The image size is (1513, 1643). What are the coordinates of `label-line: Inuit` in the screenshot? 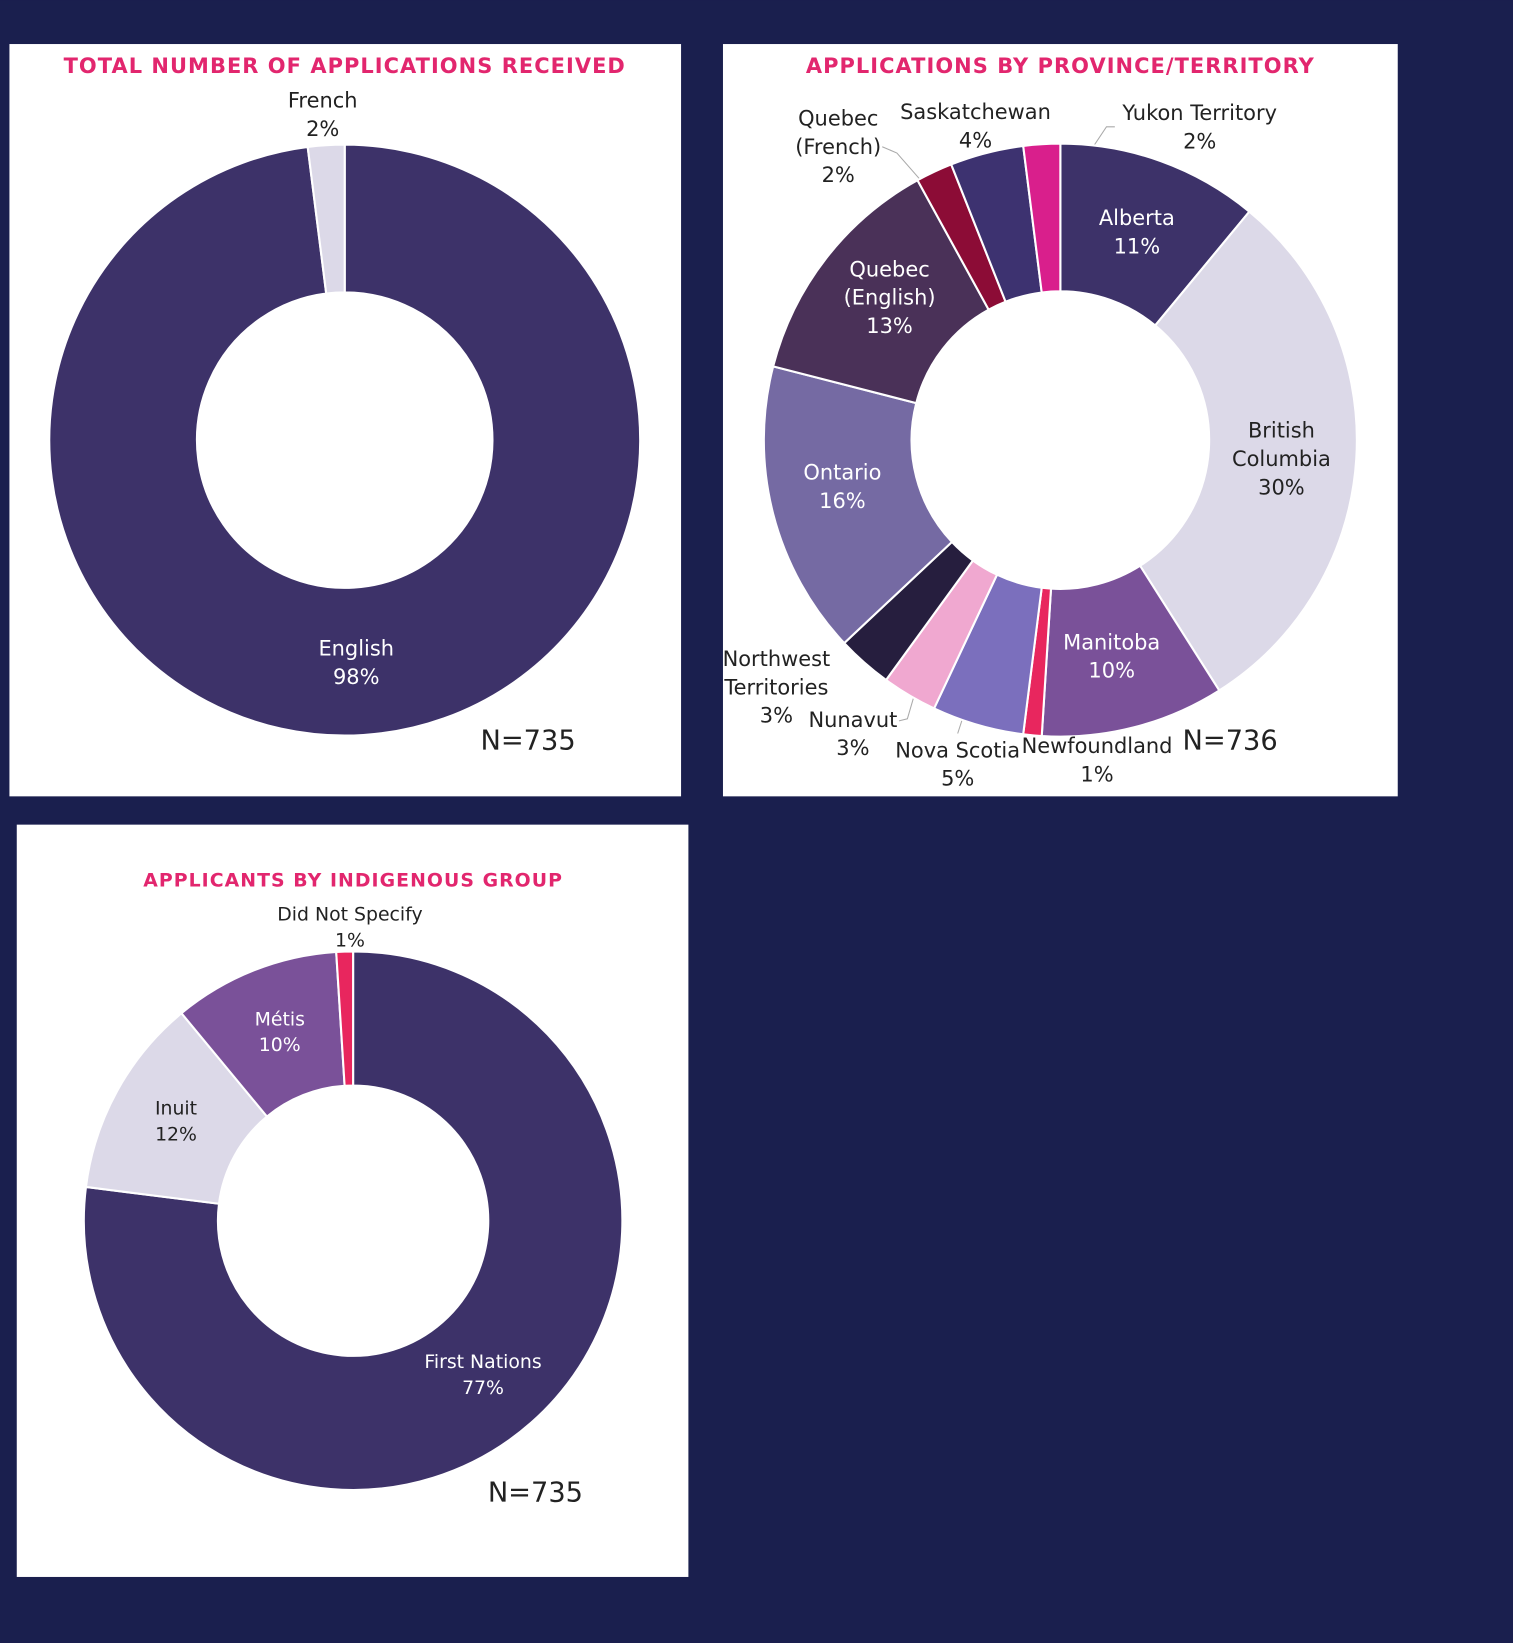 It's located at (176, 1108).